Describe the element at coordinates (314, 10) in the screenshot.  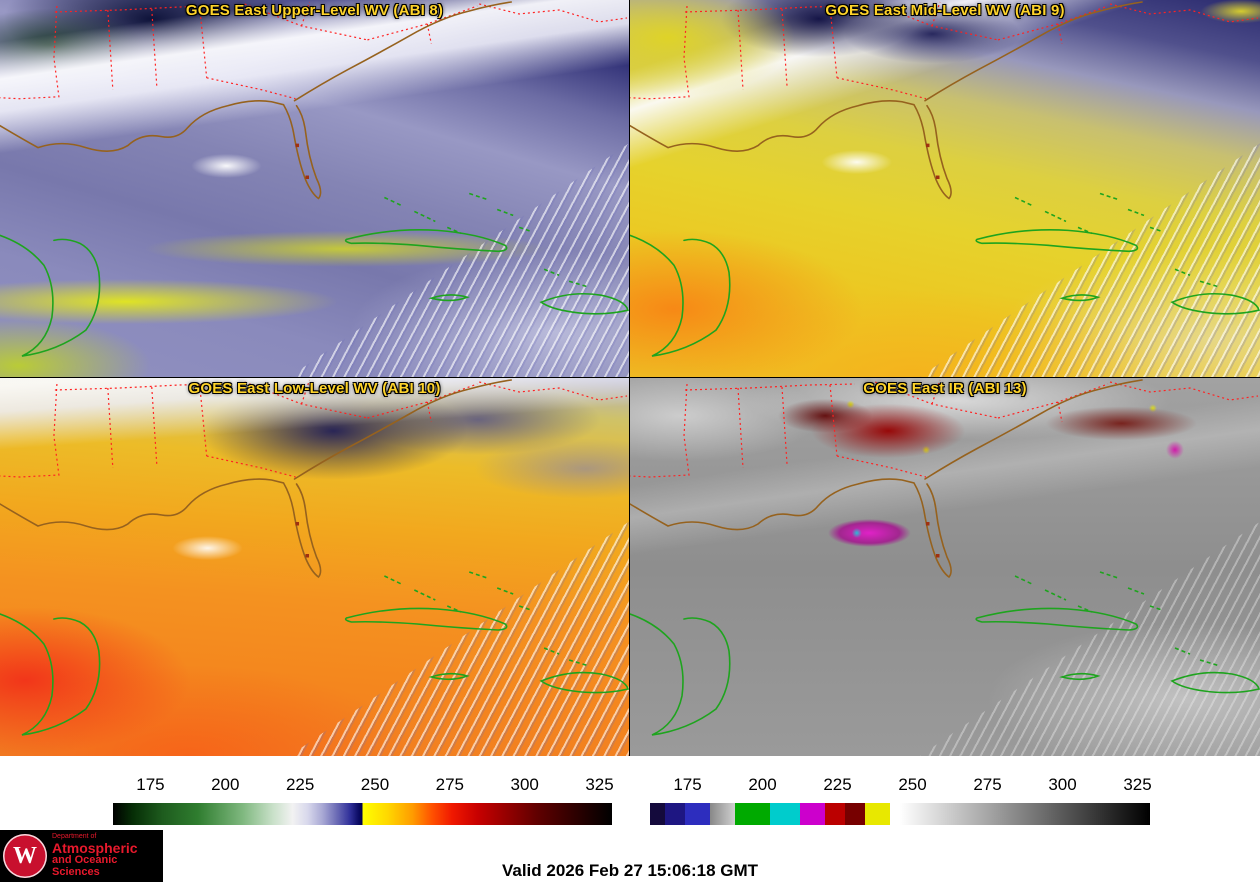
I see `panel-title-abi8: GOES East Upper-Level WV (ABI 8)` at that location.